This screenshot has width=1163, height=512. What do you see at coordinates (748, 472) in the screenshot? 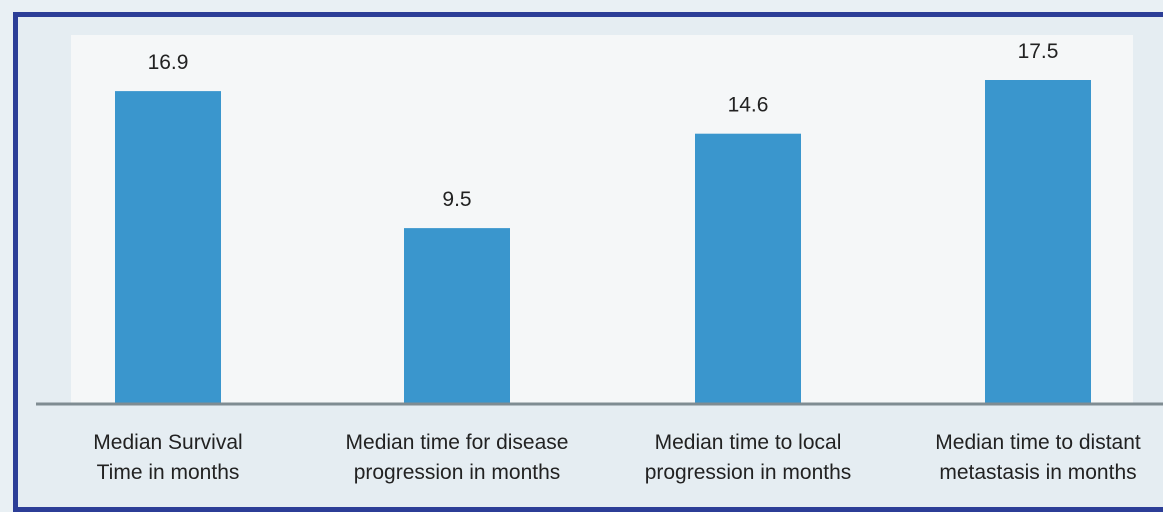
I see `x-tick-label-3-line-2: progression in months` at bounding box center [748, 472].